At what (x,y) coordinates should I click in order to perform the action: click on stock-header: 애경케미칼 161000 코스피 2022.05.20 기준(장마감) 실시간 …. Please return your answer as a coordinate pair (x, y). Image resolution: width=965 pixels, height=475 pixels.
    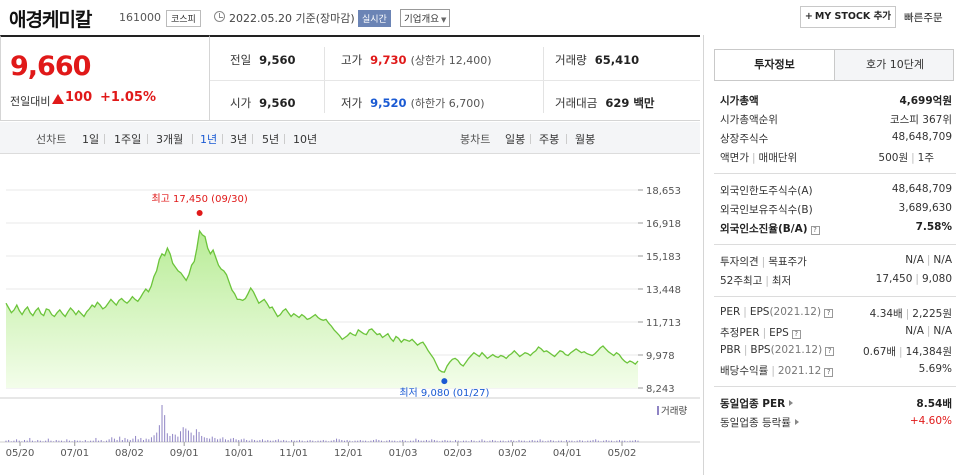
    Looking at the image, I should click on (482, 17).